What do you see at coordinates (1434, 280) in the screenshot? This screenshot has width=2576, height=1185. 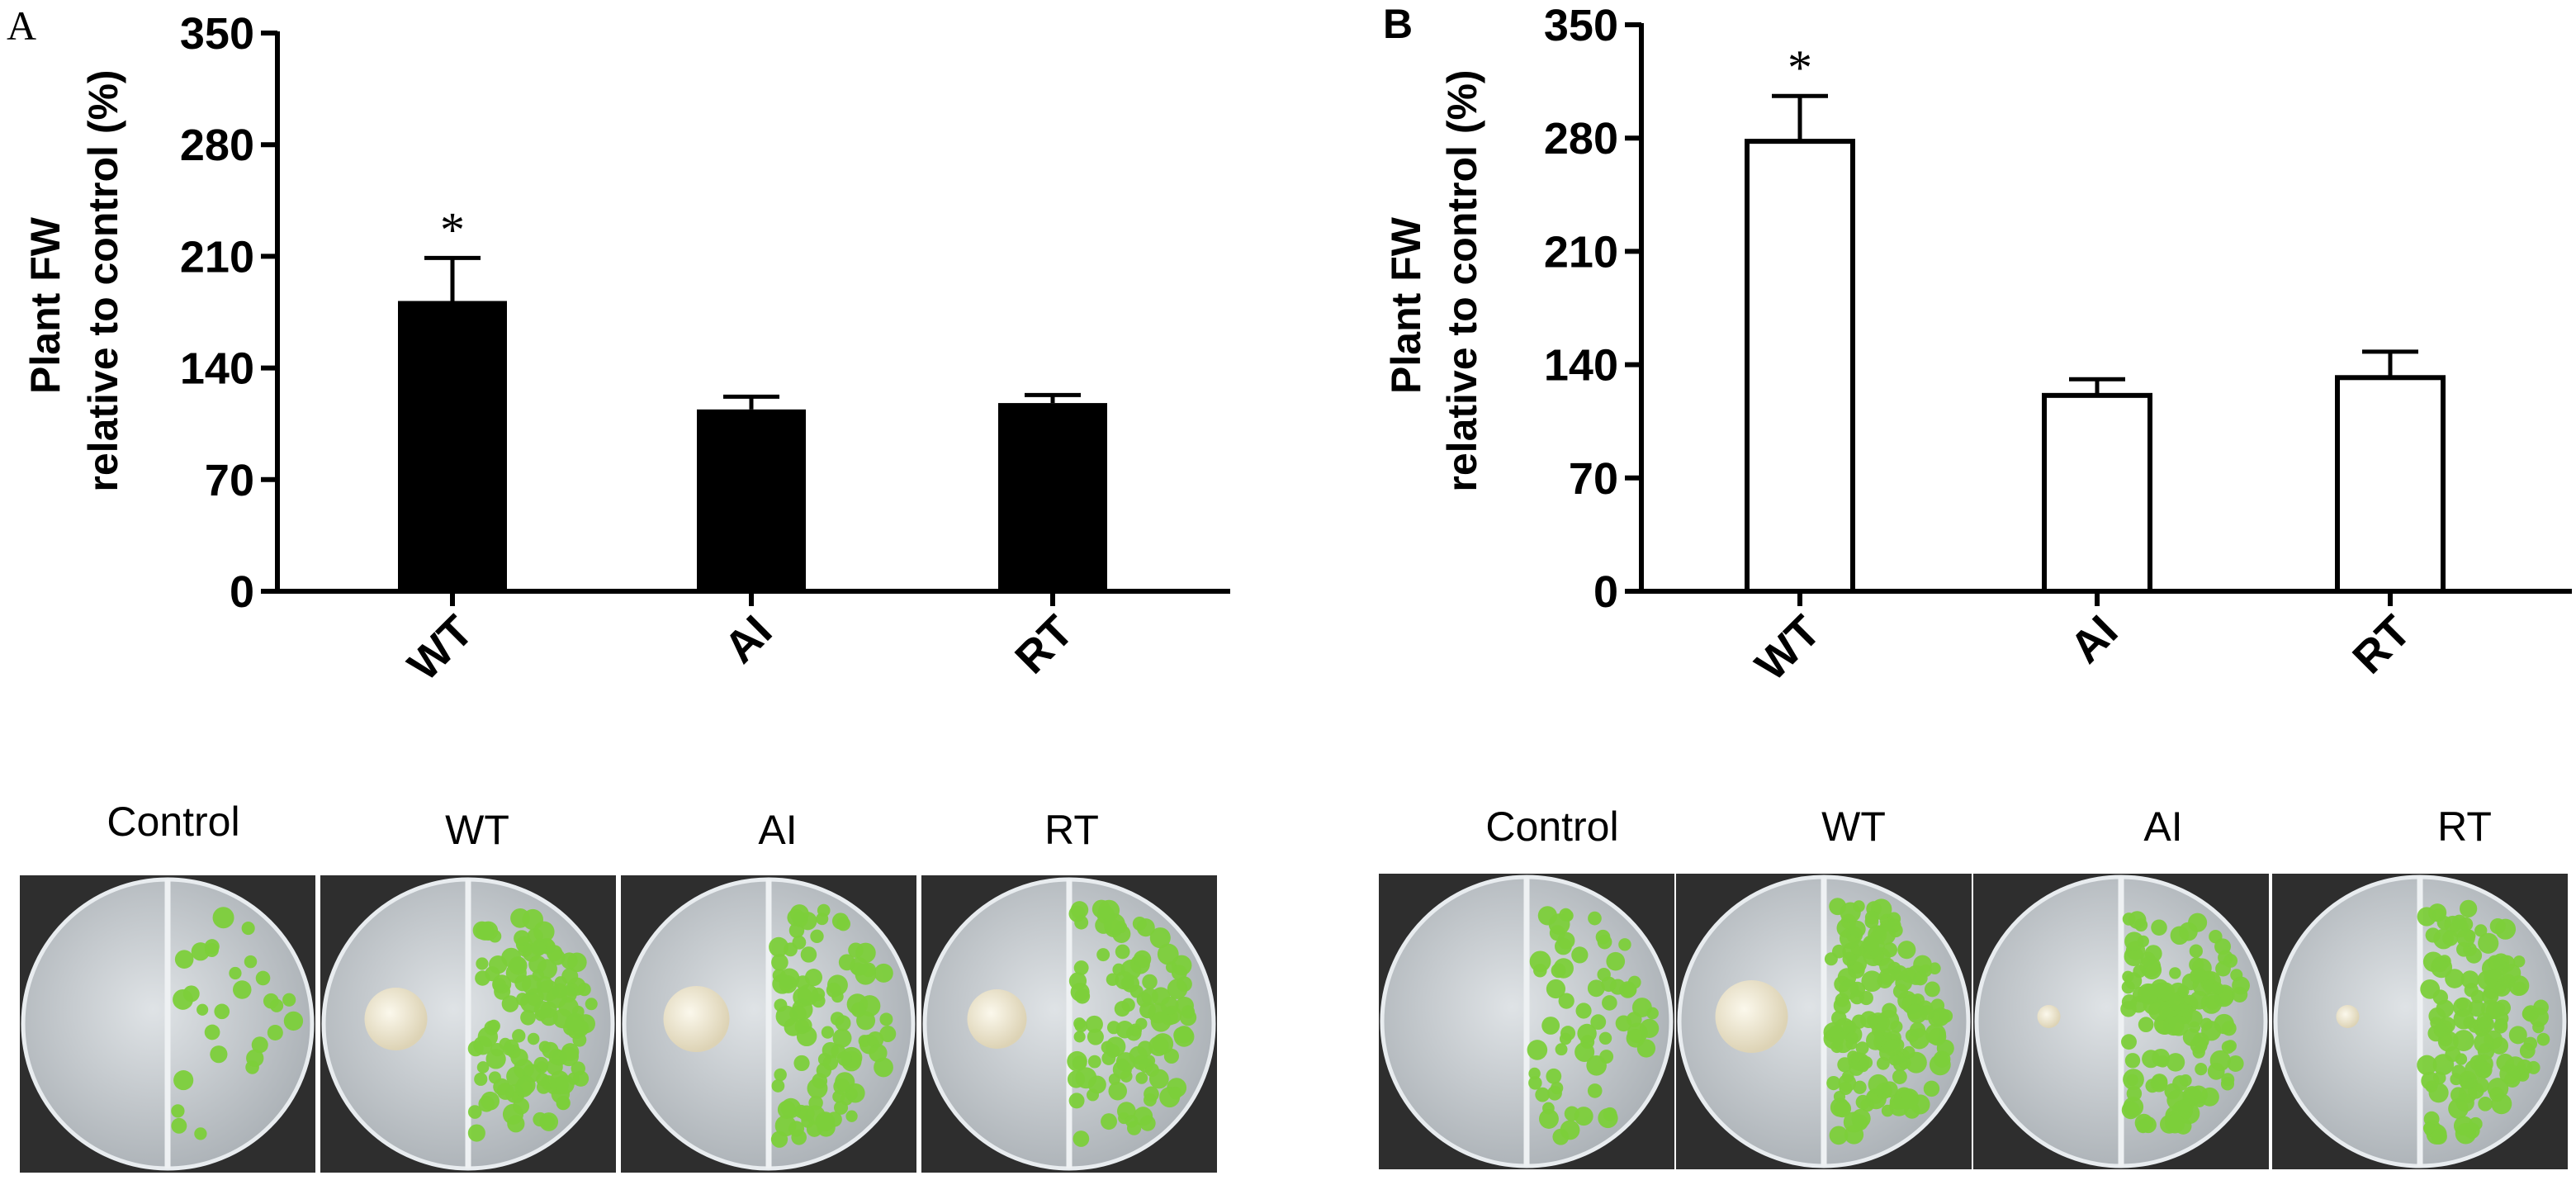 I see `chart-b-ylabel: Plant FW relative to control (%)` at bounding box center [1434, 280].